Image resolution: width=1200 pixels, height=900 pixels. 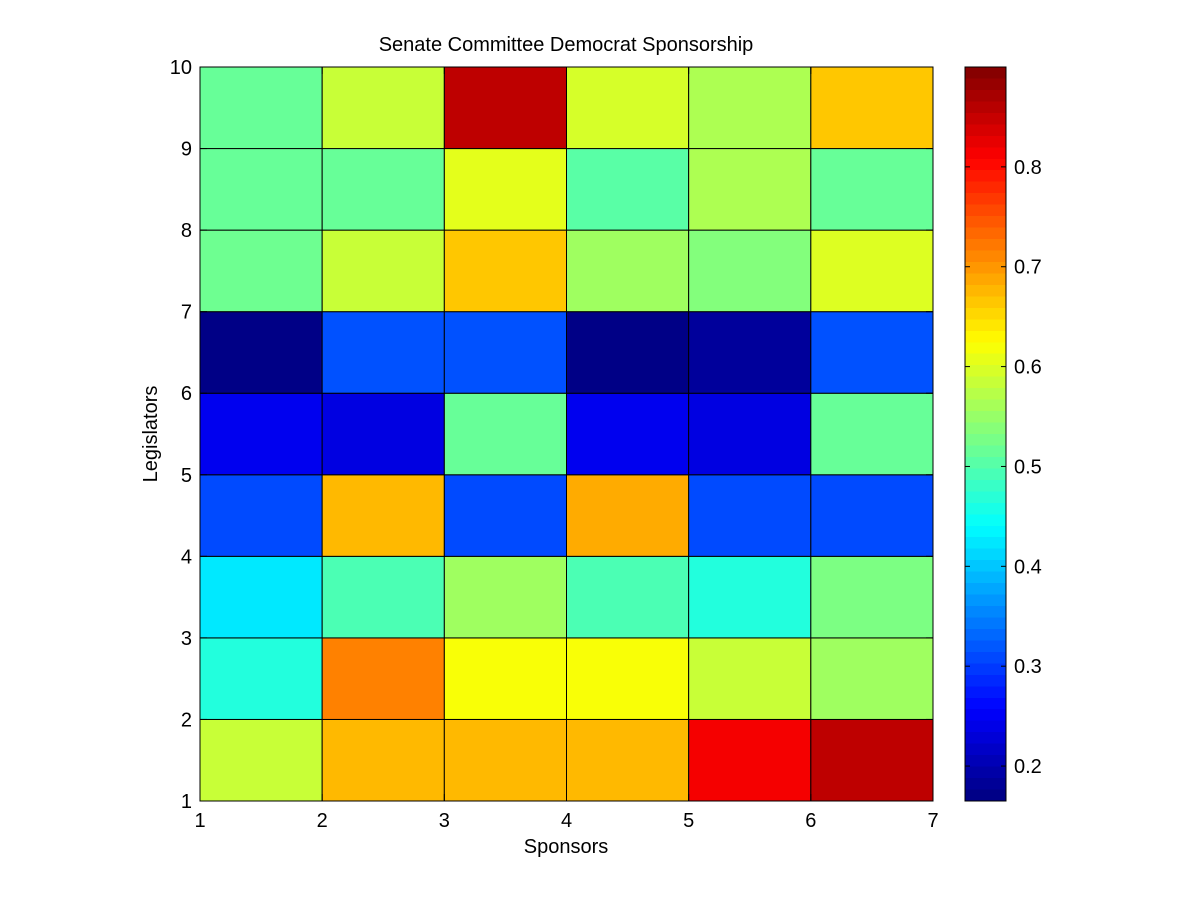 I want to click on y-tick-label: 1, so click(x=186, y=802).